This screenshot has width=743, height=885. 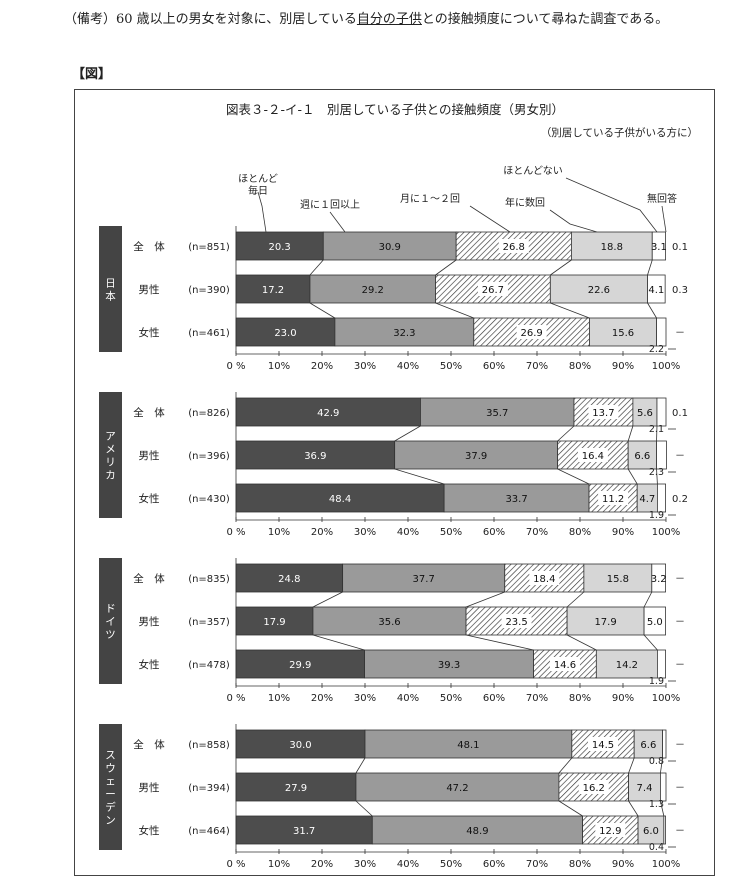 What do you see at coordinates (209, 788) in the screenshot?
I see `row-n: (n=394)` at bounding box center [209, 788].